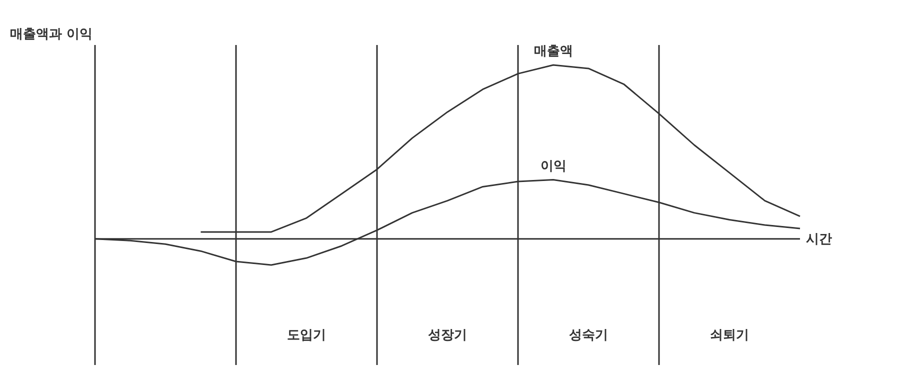 The width and height of the screenshot is (899, 390). Describe the element at coordinates (553, 166) in the screenshot. I see `series-label: 이익` at that location.